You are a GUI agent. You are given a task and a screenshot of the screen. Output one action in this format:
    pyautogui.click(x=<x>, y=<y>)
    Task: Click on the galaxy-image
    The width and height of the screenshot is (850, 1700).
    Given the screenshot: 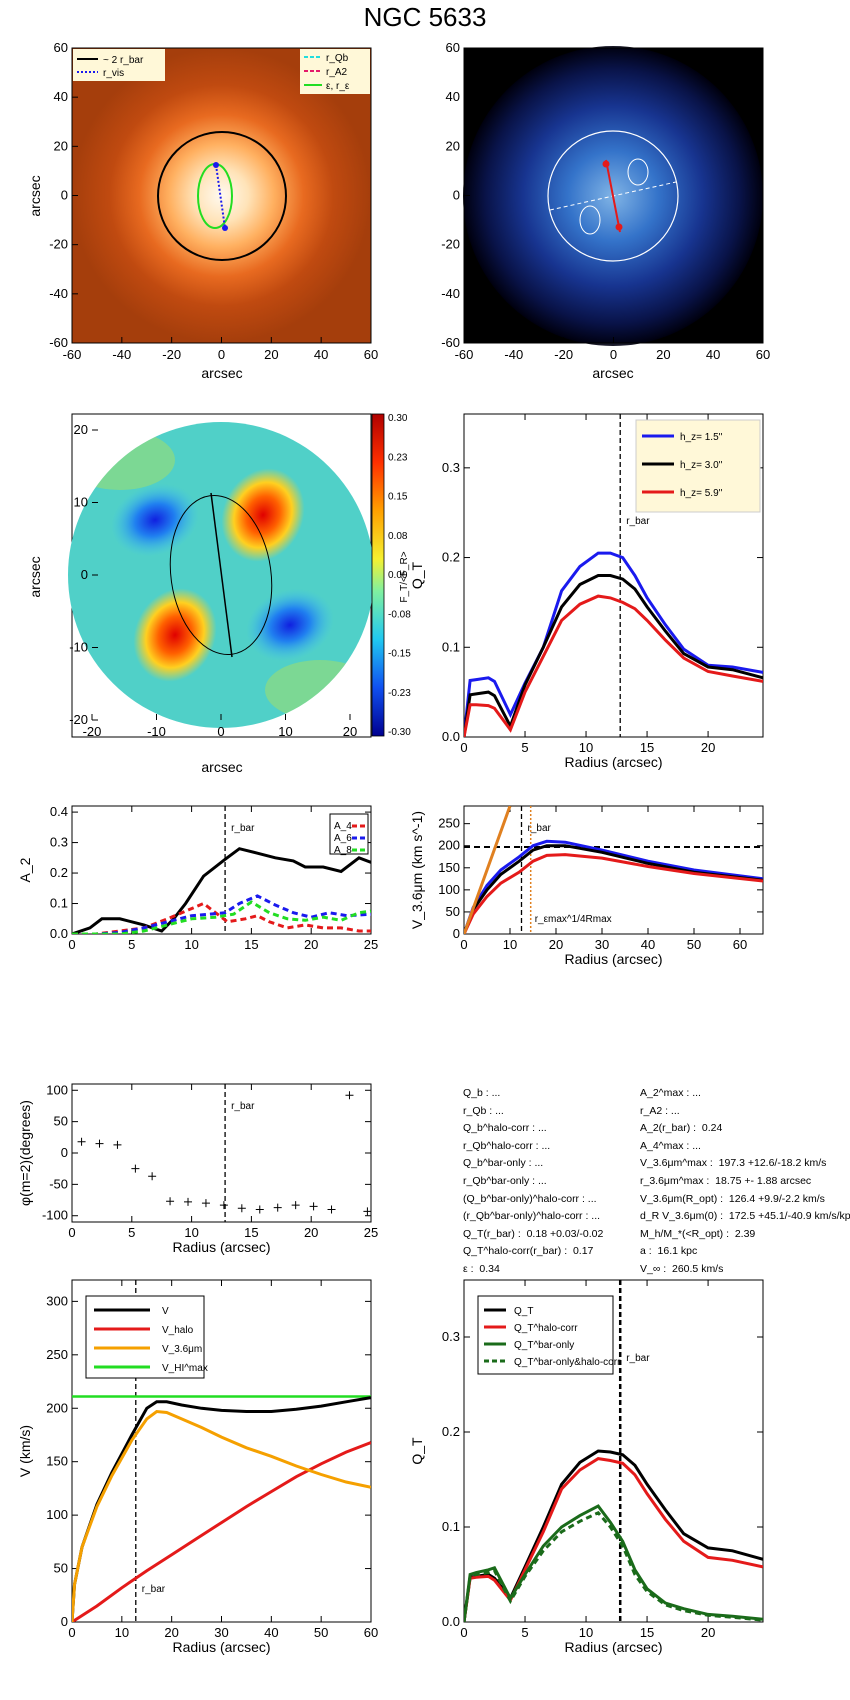 What is the action you would take?
    pyautogui.click(x=221, y=195)
    